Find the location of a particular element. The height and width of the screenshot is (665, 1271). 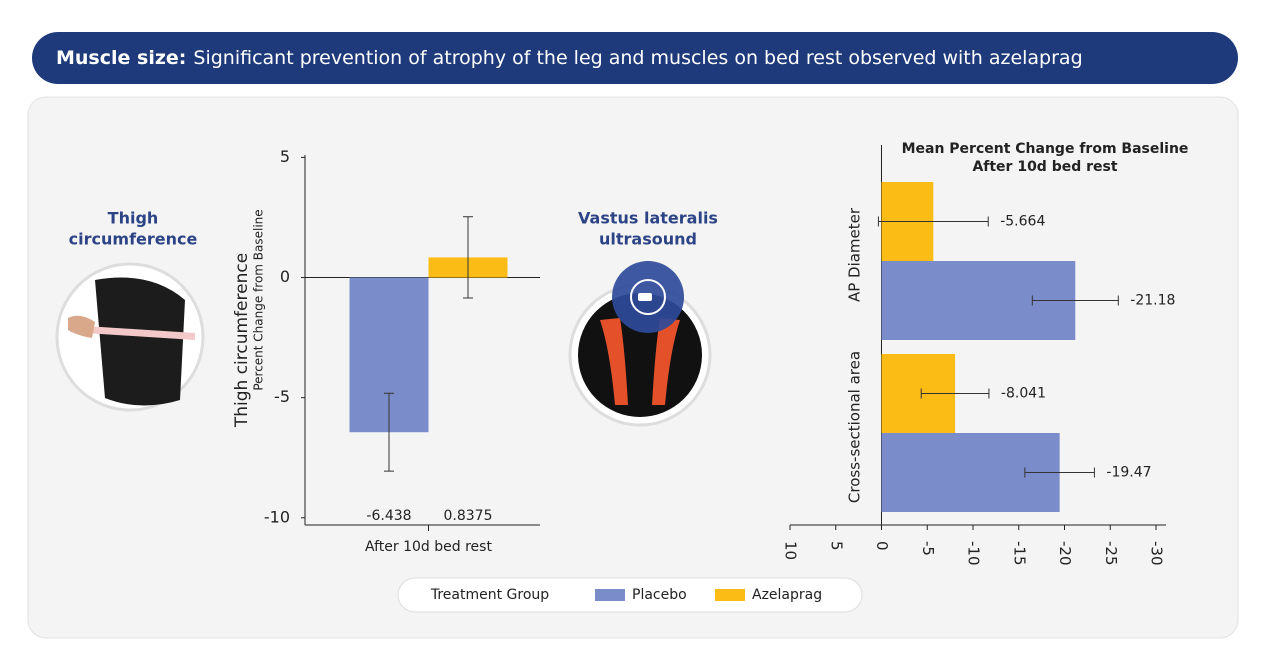

legend-title: Treatment Group is located at coordinates (489, 595).